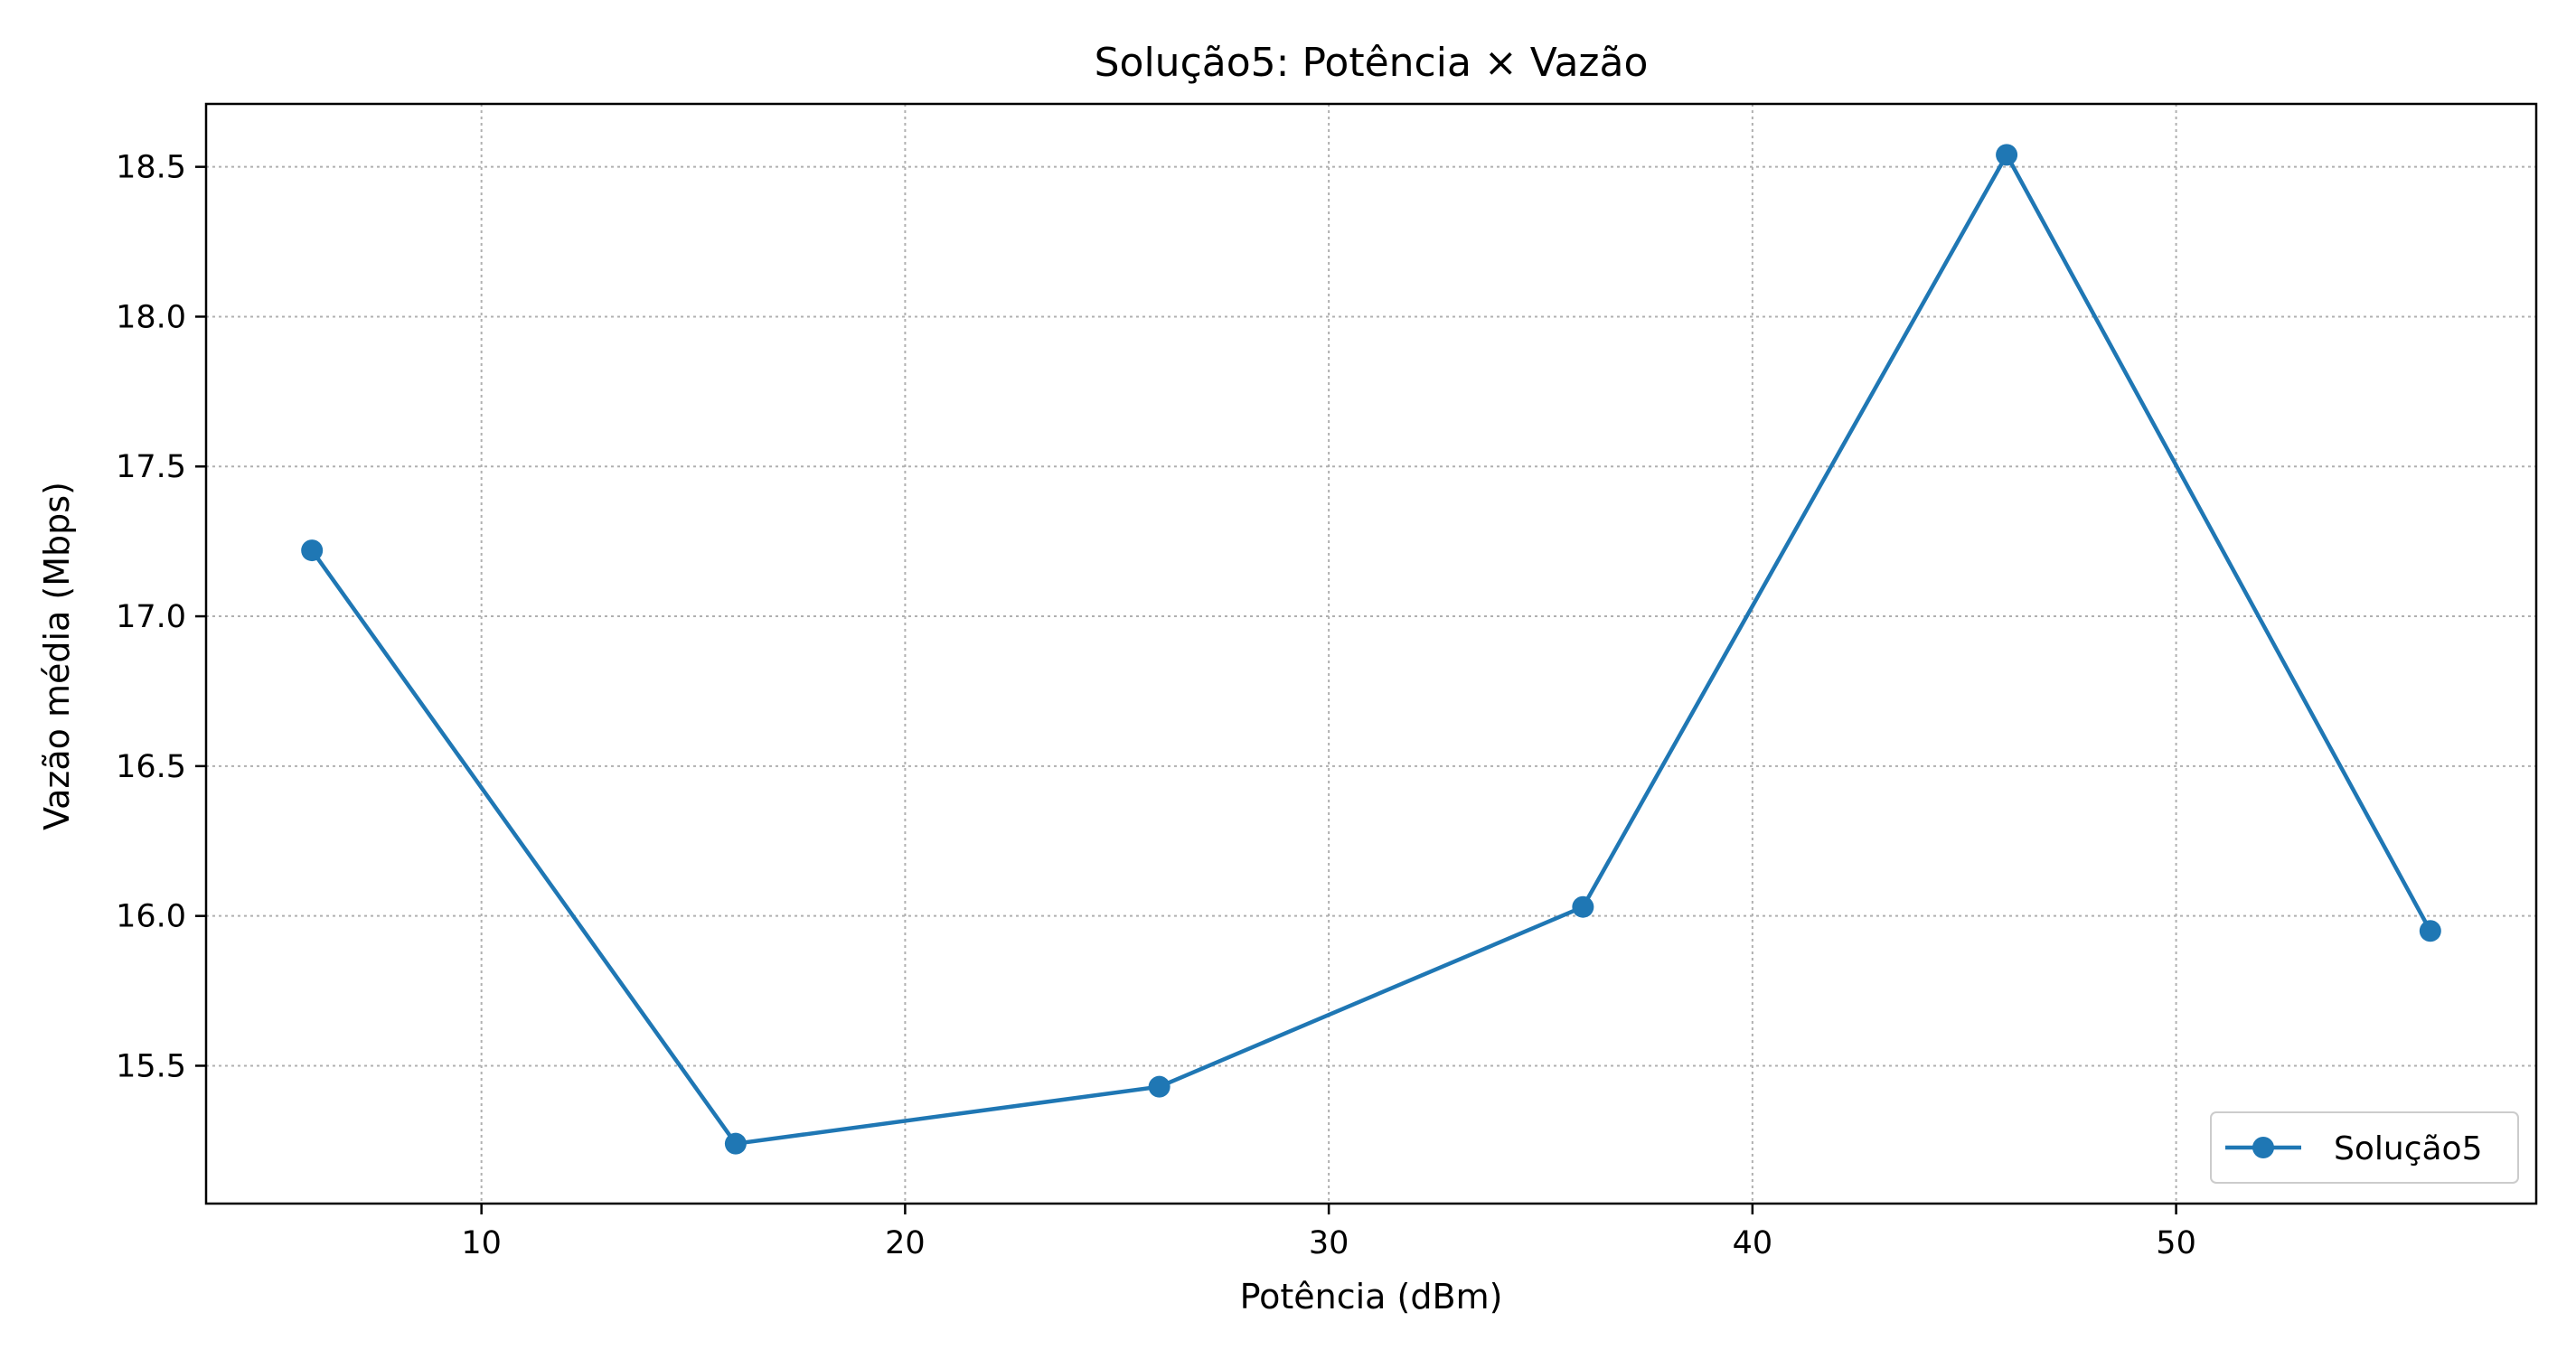 The image size is (2576, 1359). Describe the element at coordinates (482, 1243) in the screenshot. I see `x-tick-label: 10` at that location.